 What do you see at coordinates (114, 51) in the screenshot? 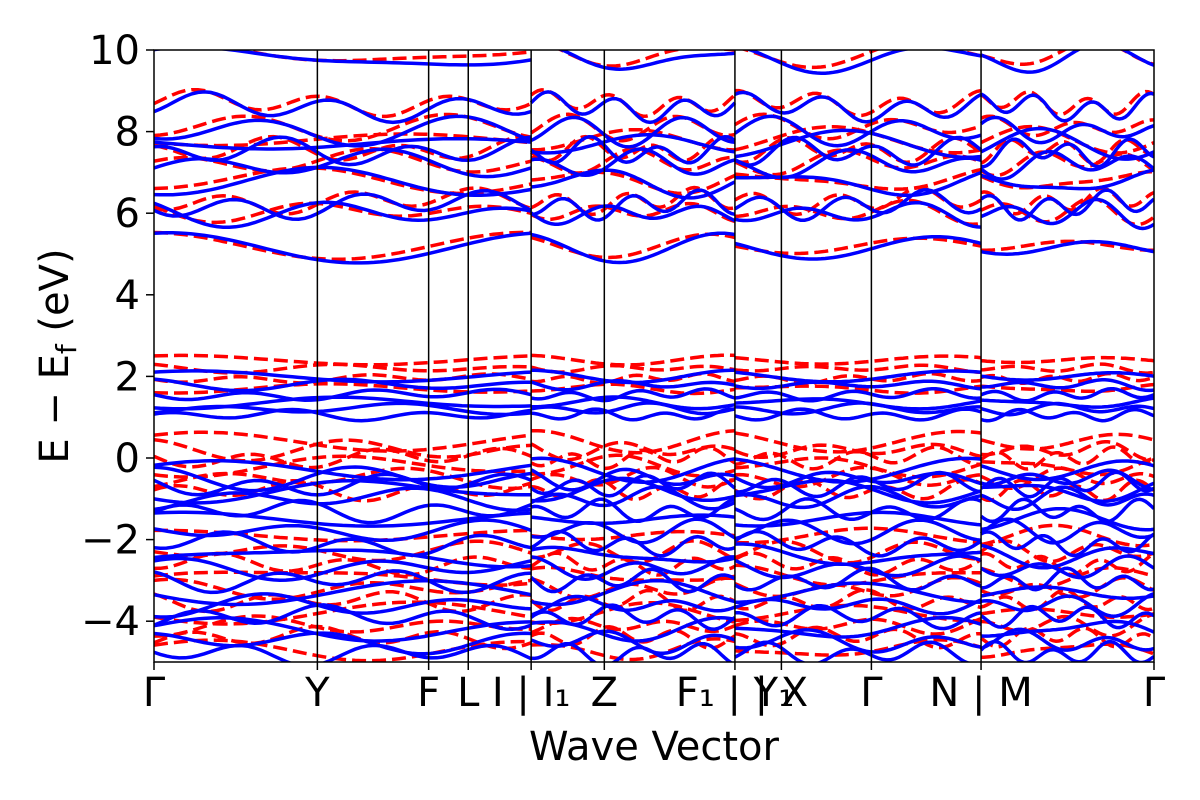
I see `y-tick-label: 10` at bounding box center [114, 51].